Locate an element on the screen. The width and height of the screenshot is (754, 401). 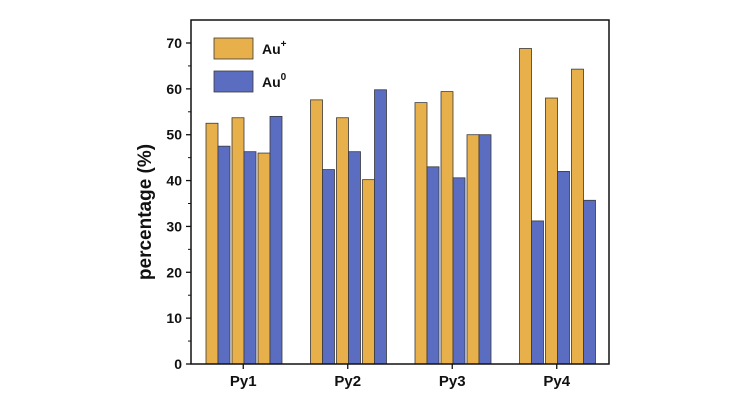
y-tick-label: 10 is located at coordinates (174, 318).